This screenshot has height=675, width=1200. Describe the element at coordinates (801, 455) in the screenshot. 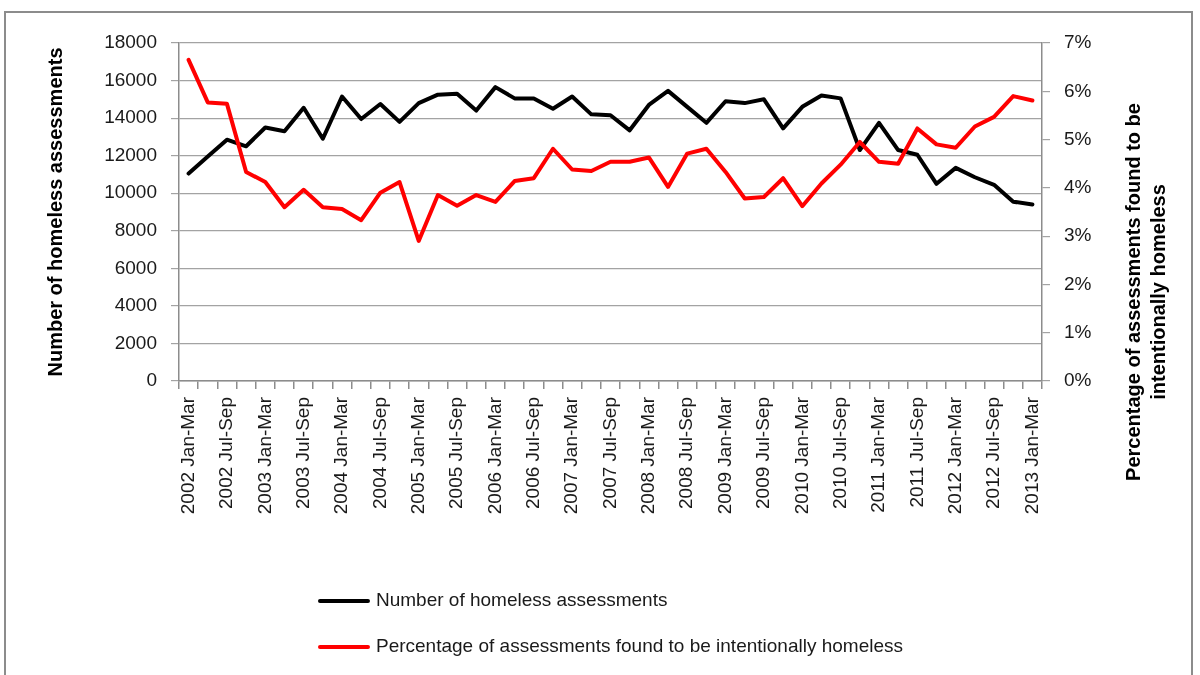

I see `x-tick-label: 2010 Jan-Mar` at that location.